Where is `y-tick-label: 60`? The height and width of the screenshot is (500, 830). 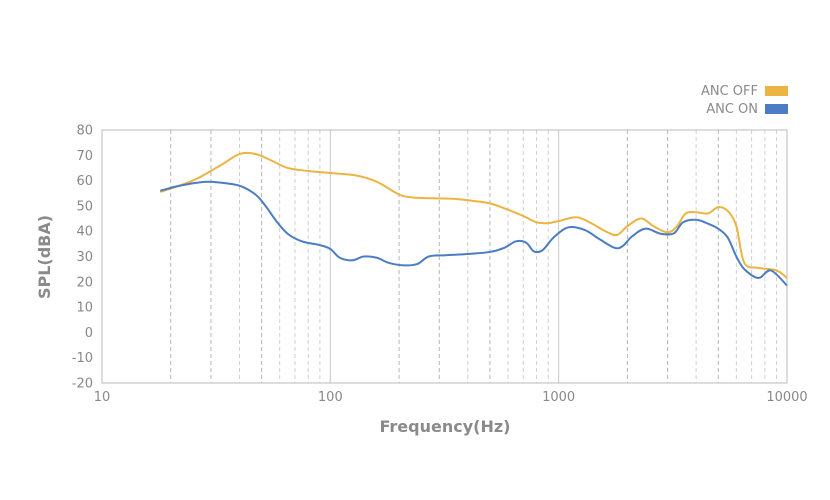
y-tick-label: 60 is located at coordinates (84, 181).